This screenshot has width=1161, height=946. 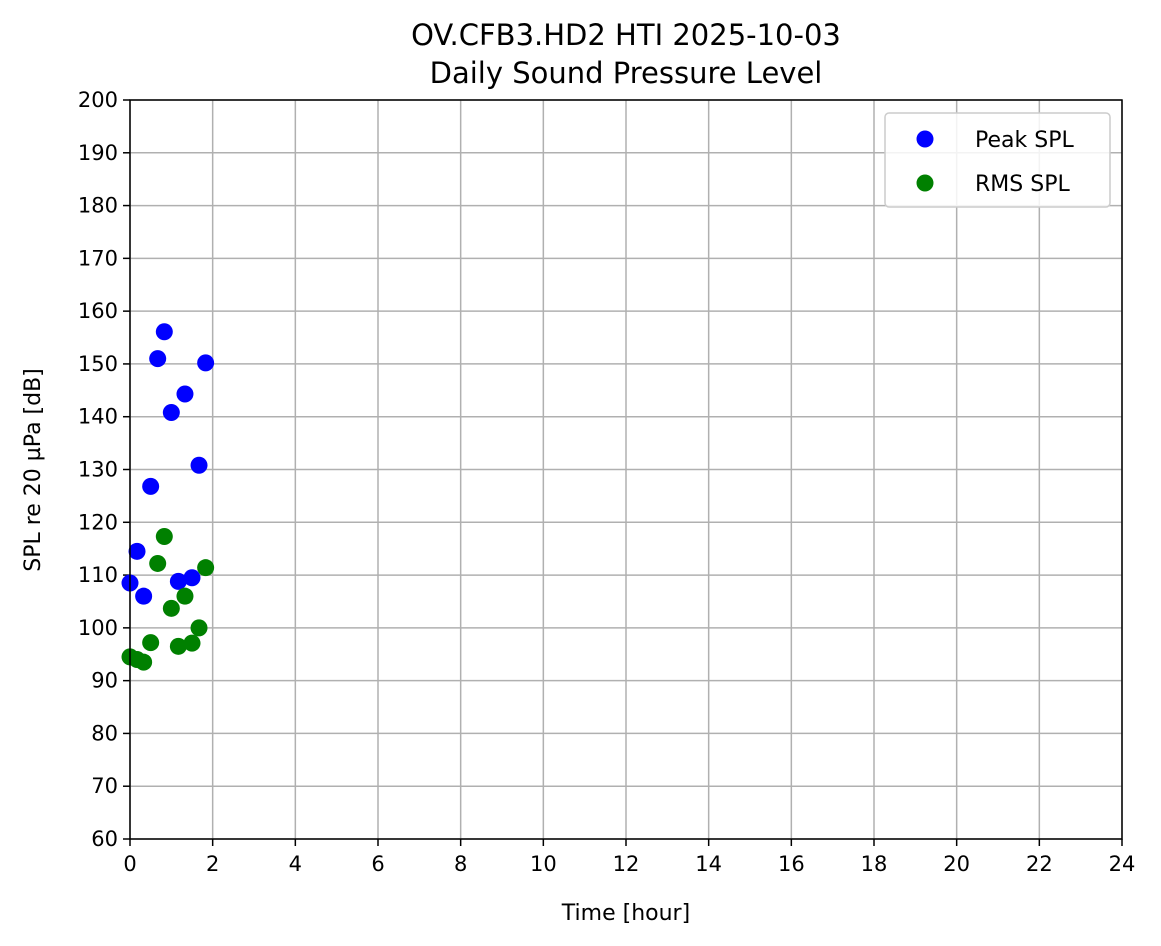 What do you see at coordinates (377, 864) in the screenshot?
I see `x-tick-label: 6` at bounding box center [377, 864].